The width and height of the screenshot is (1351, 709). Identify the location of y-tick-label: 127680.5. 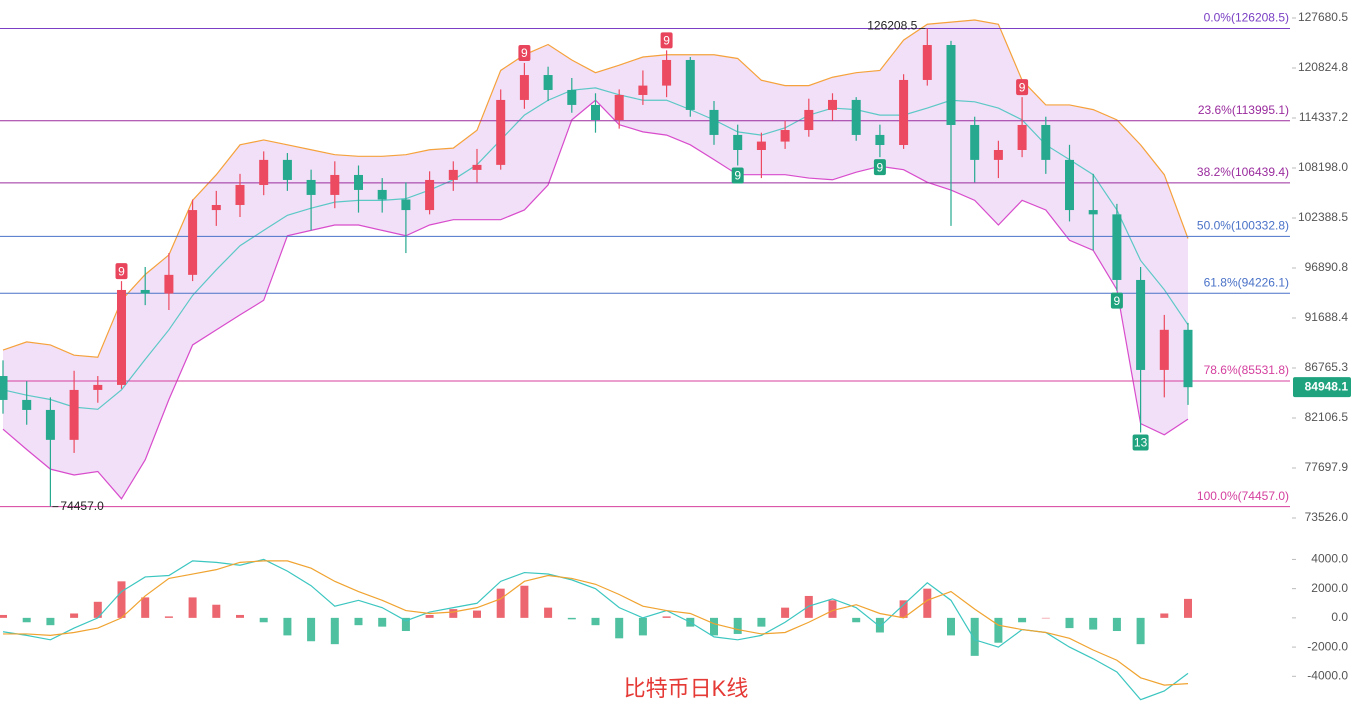
(1323, 17).